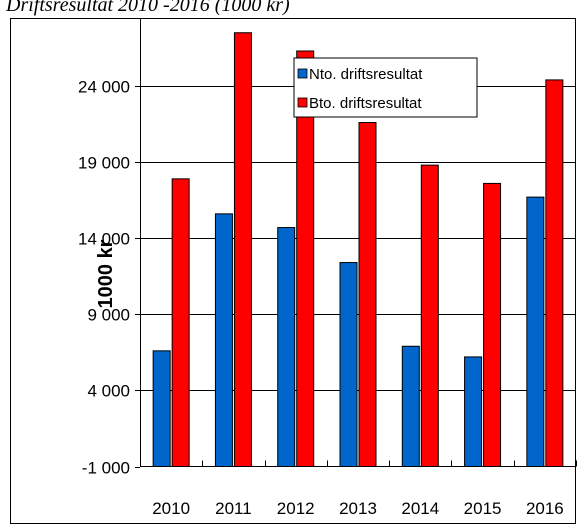 This screenshot has width=579, height=525. What do you see at coordinates (545, 508) in the screenshot?
I see `x-tick-label: 2016` at bounding box center [545, 508].